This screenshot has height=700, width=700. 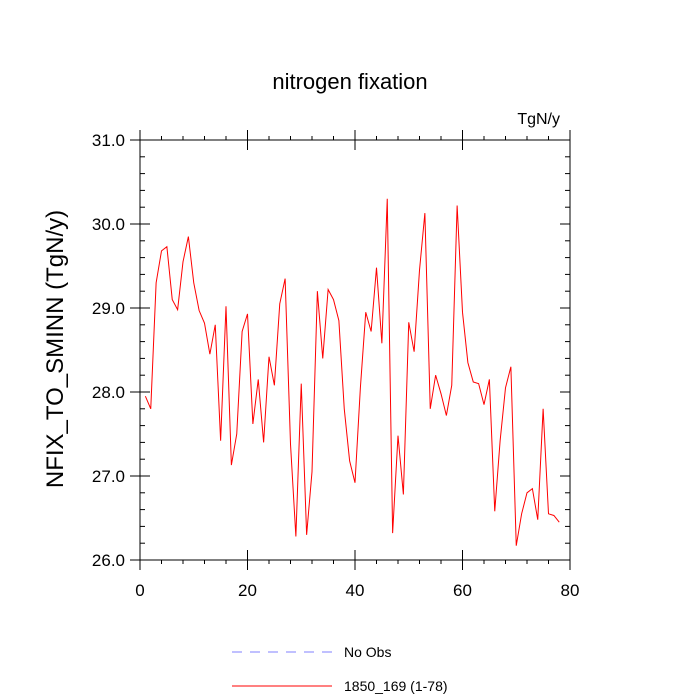 I want to click on y-tick-label: 26.0, so click(x=108, y=560).